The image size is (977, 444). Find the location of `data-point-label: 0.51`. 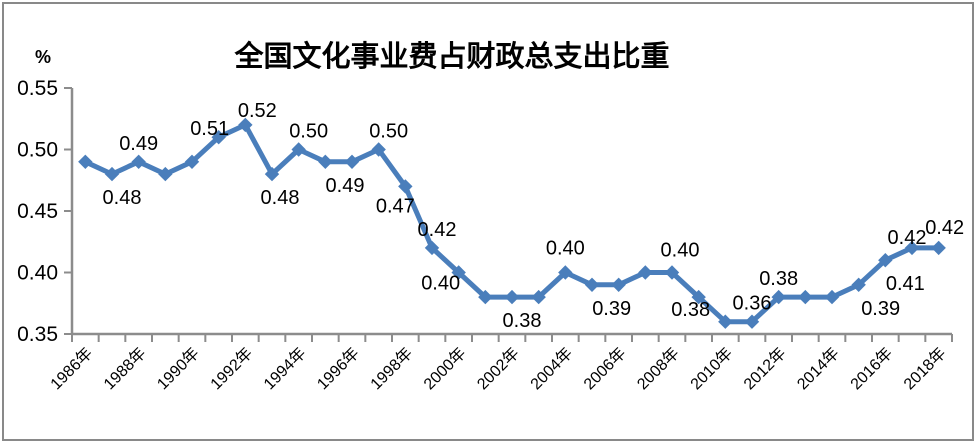

data-point-label: 0.51 is located at coordinates (209, 129).